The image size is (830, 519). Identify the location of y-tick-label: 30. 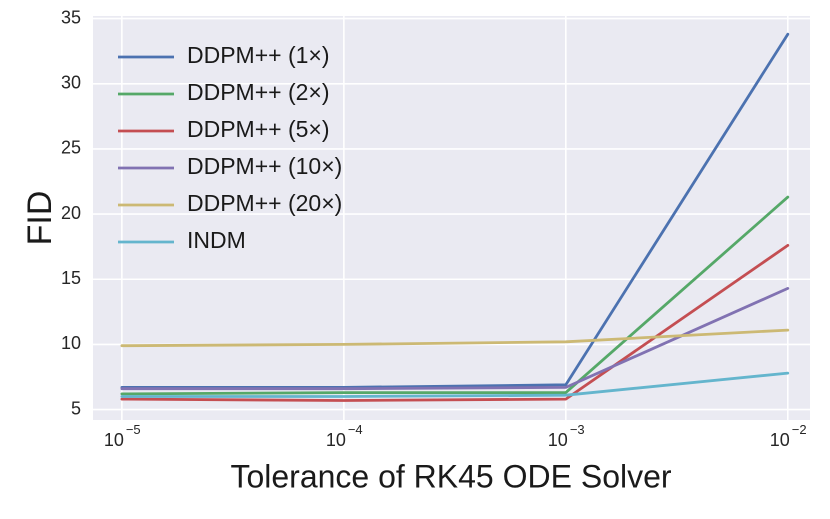
(71, 83).